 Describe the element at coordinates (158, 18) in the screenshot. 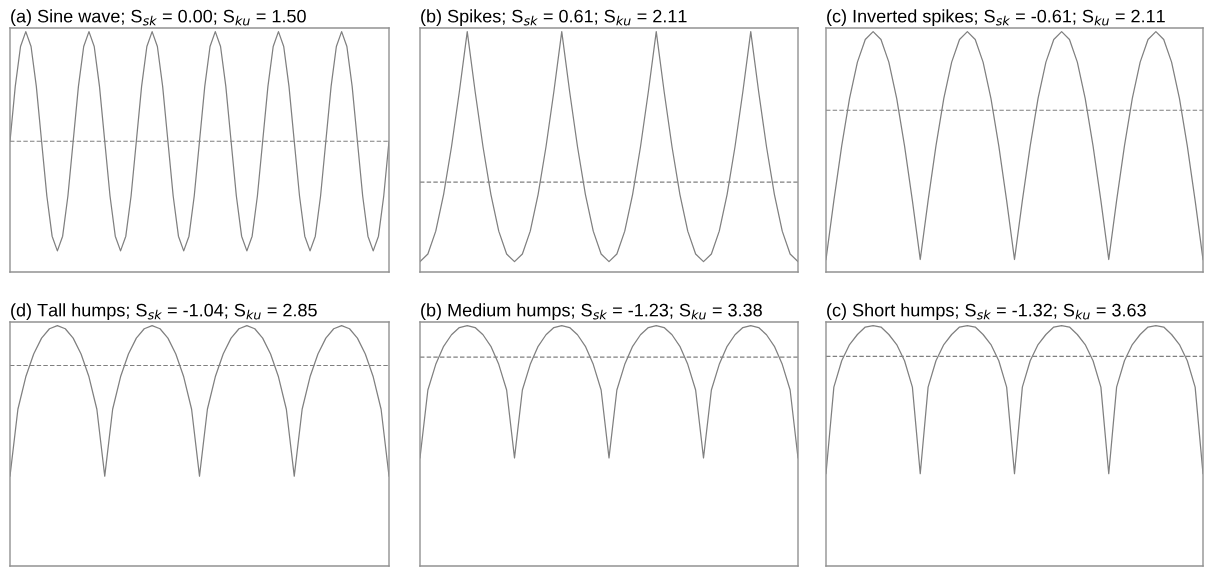

I see `chart-title: (a) Sine wave; S$_{sk}$ = 0.00; S$_{ku}$ = 1.50` at that location.